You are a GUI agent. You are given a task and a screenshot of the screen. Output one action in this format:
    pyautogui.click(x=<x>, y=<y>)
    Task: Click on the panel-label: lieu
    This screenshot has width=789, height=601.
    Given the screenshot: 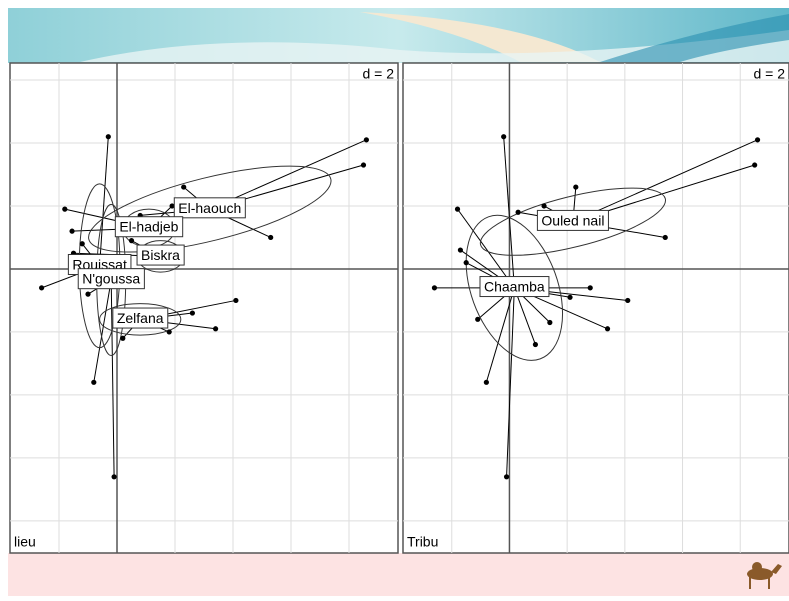 What is the action you would take?
    pyautogui.click(x=25, y=542)
    